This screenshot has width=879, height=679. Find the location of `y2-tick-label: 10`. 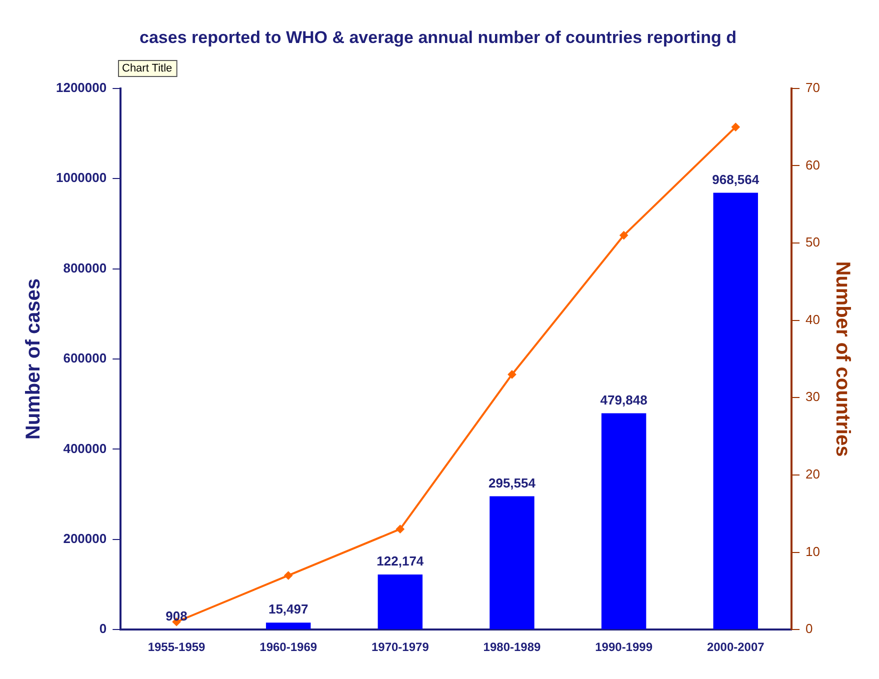

y2-tick-label: 10 is located at coordinates (813, 551).